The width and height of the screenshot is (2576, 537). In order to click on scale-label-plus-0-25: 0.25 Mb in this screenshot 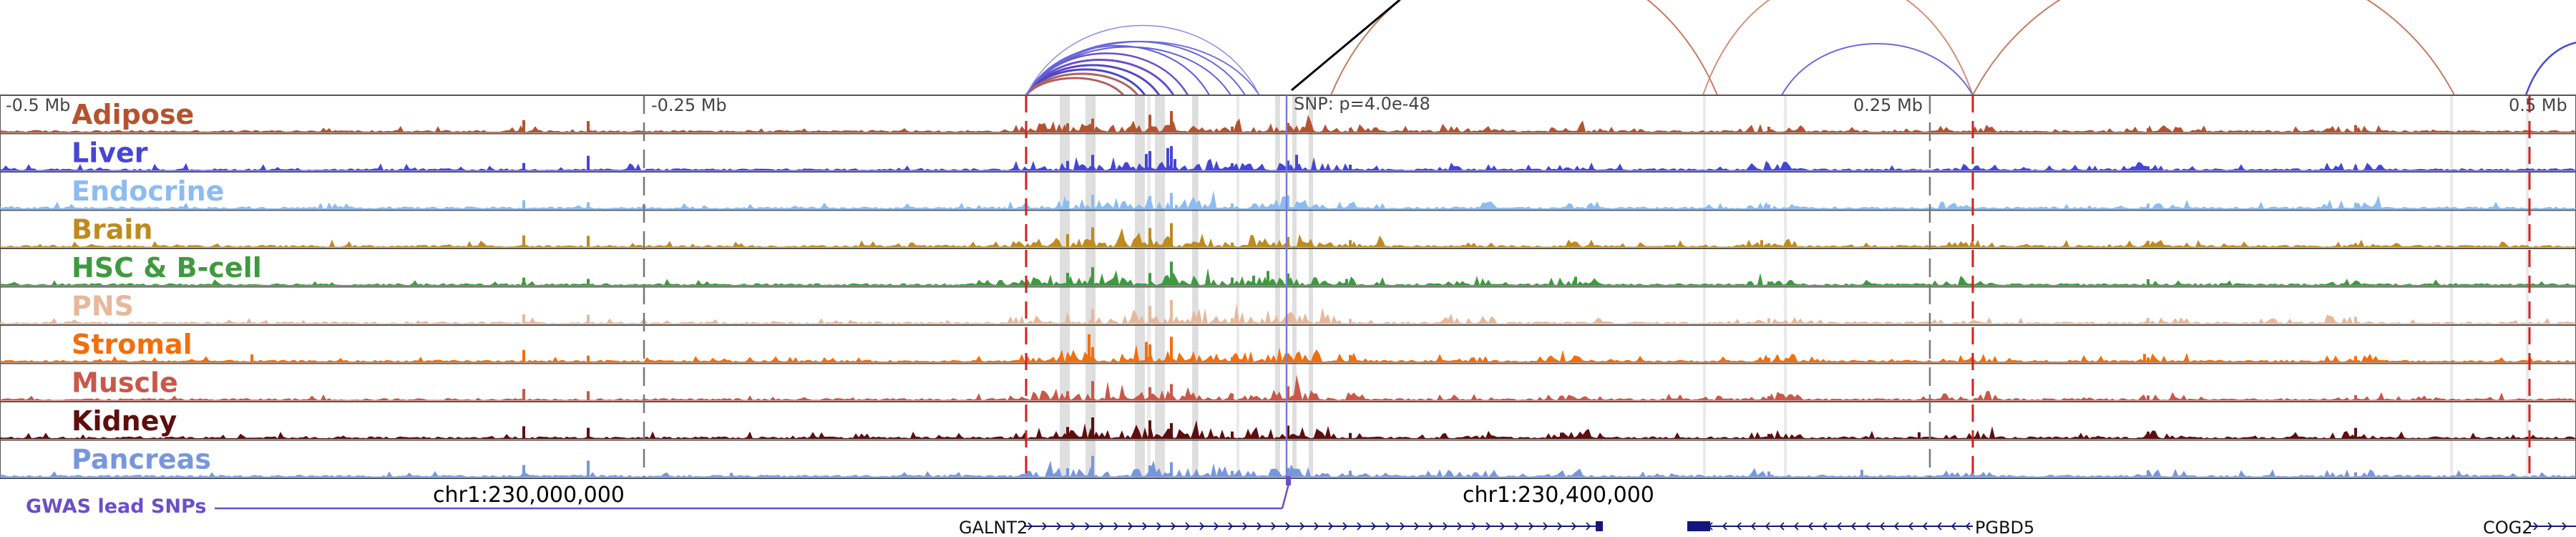, I will do `click(1888, 105)`.